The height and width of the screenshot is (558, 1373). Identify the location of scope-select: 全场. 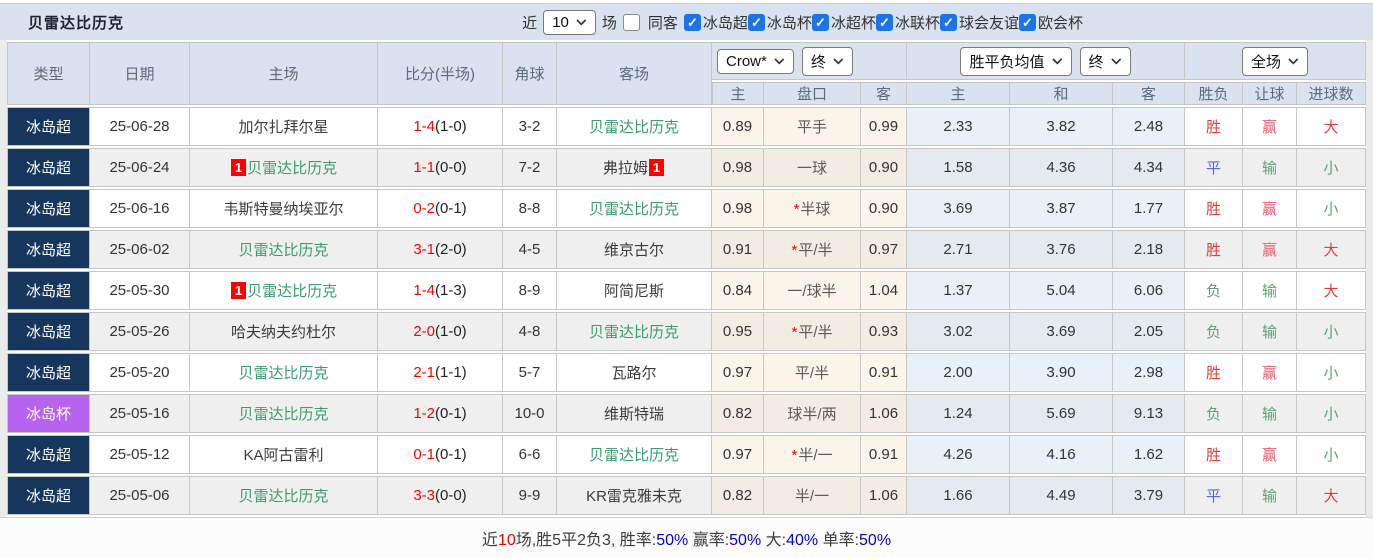
(1274, 61).